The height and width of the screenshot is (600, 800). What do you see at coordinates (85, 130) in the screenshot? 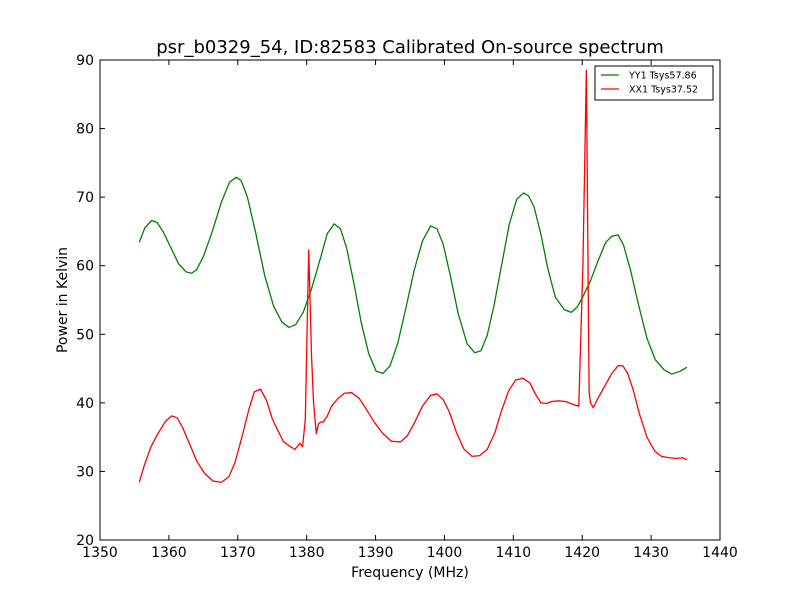
I see `y-tick-label: 80` at bounding box center [85, 130].